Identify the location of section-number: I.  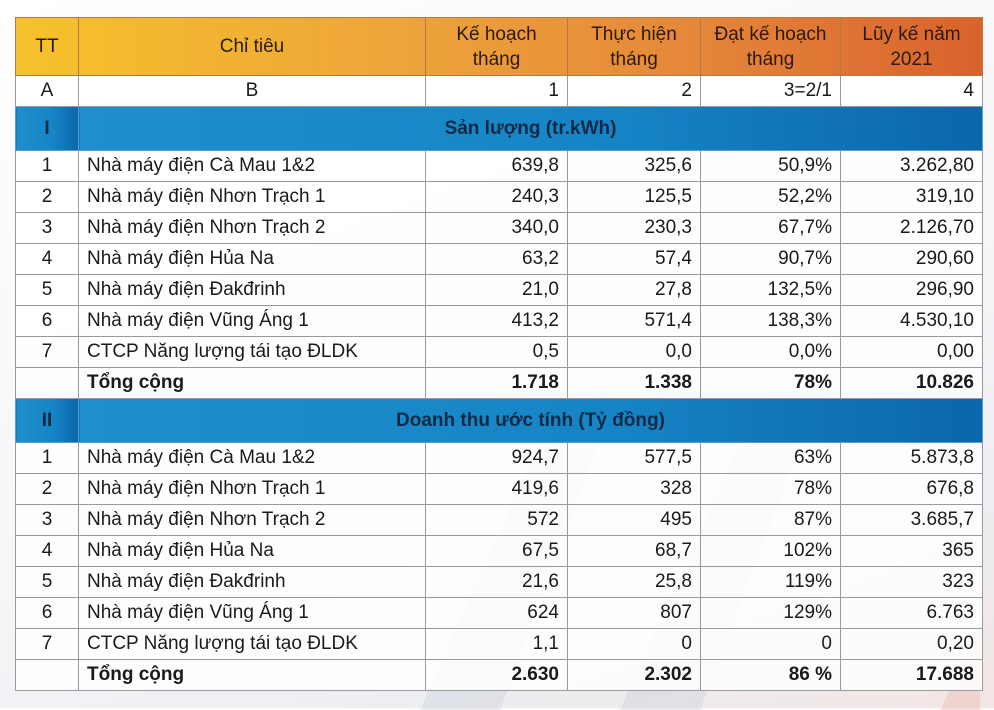
(47, 128).